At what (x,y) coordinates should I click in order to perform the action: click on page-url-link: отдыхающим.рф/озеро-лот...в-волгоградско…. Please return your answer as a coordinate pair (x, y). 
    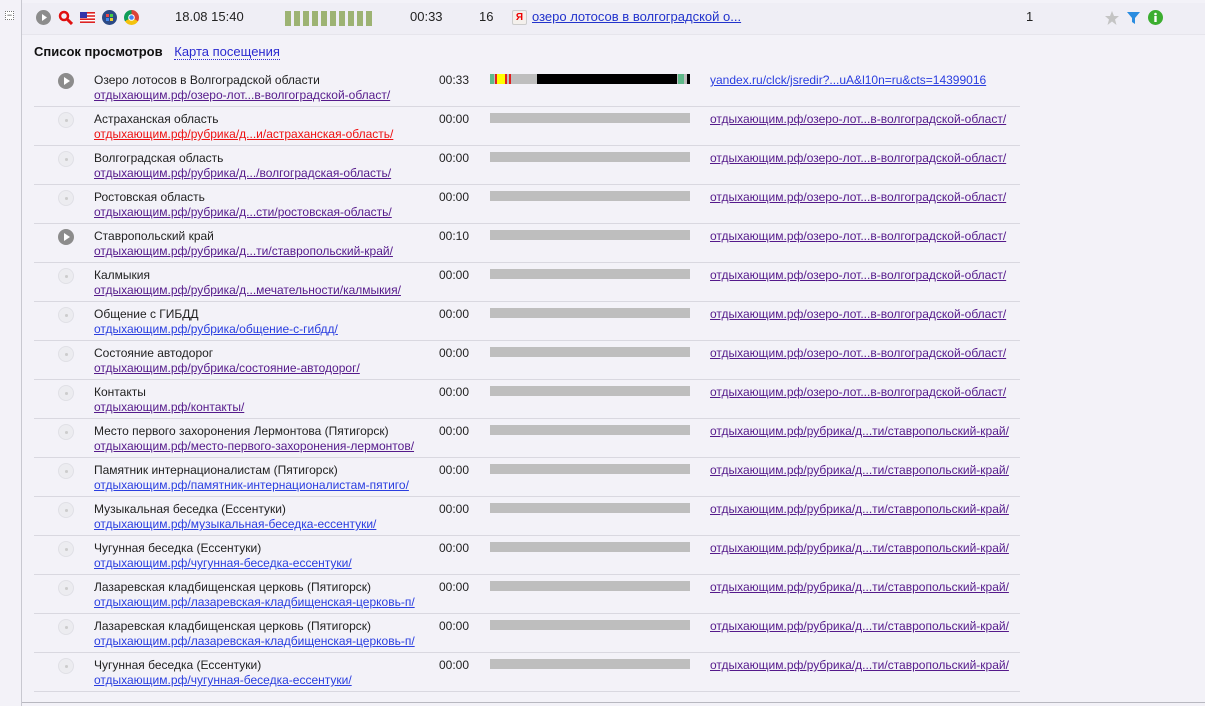
    Looking at the image, I should click on (242, 95).